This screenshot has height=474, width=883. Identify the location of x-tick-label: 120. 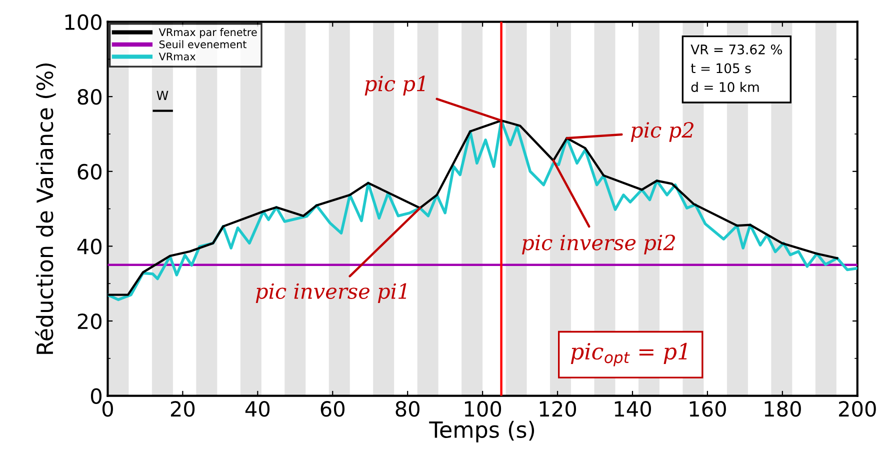
(558, 409).